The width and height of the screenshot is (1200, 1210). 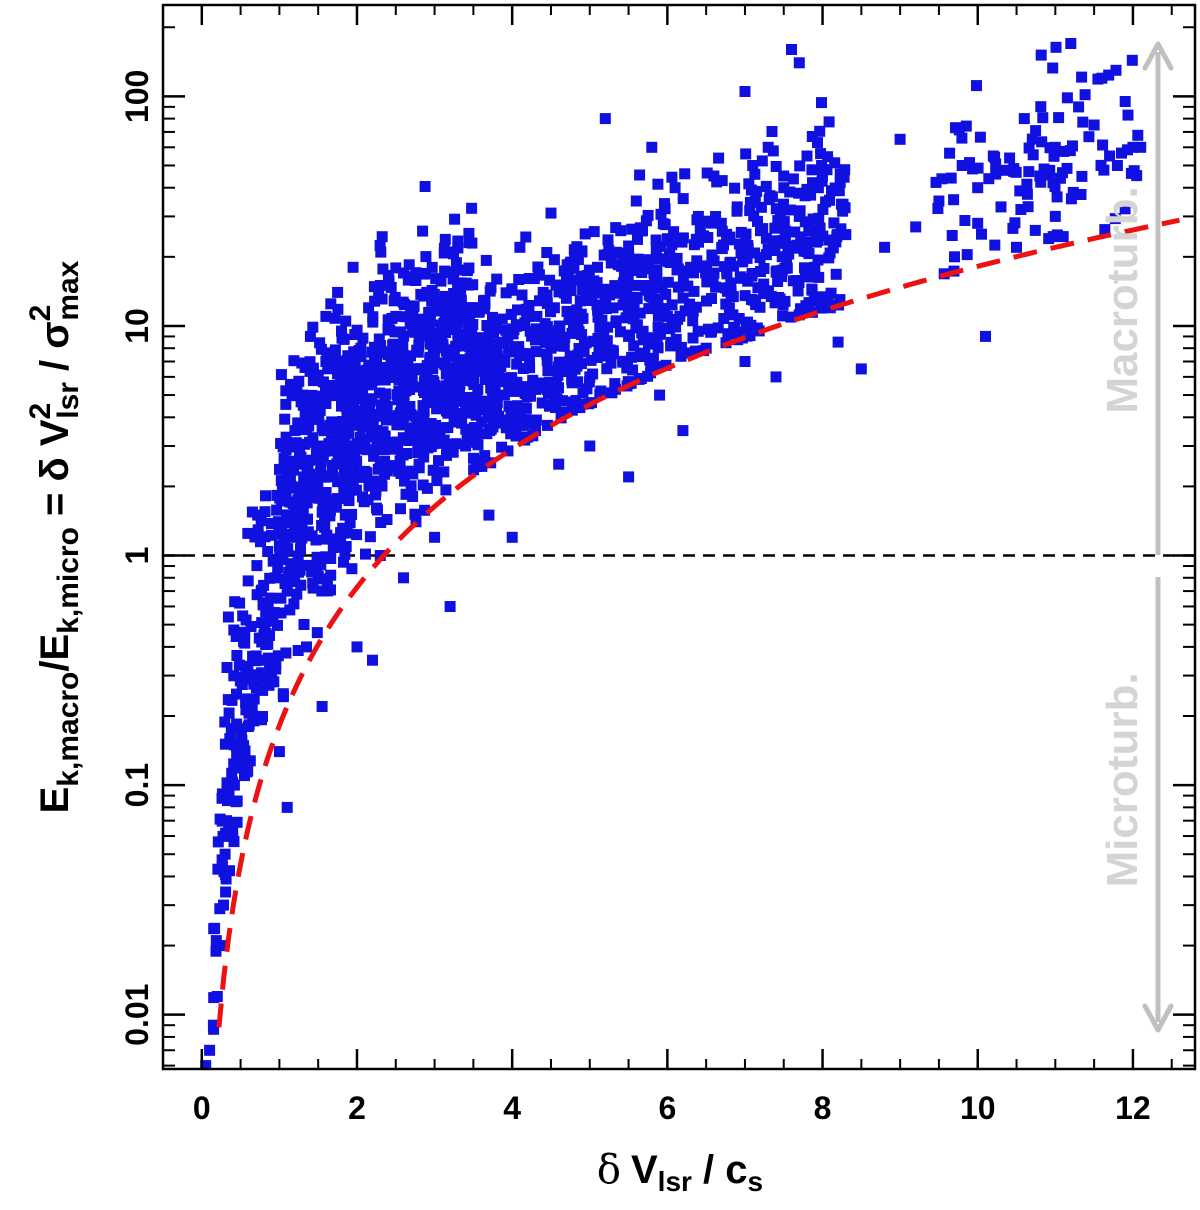 What do you see at coordinates (40, 313) in the screenshot?
I see `y-title-sup-2b: 2` at bounding box center [40, 313].